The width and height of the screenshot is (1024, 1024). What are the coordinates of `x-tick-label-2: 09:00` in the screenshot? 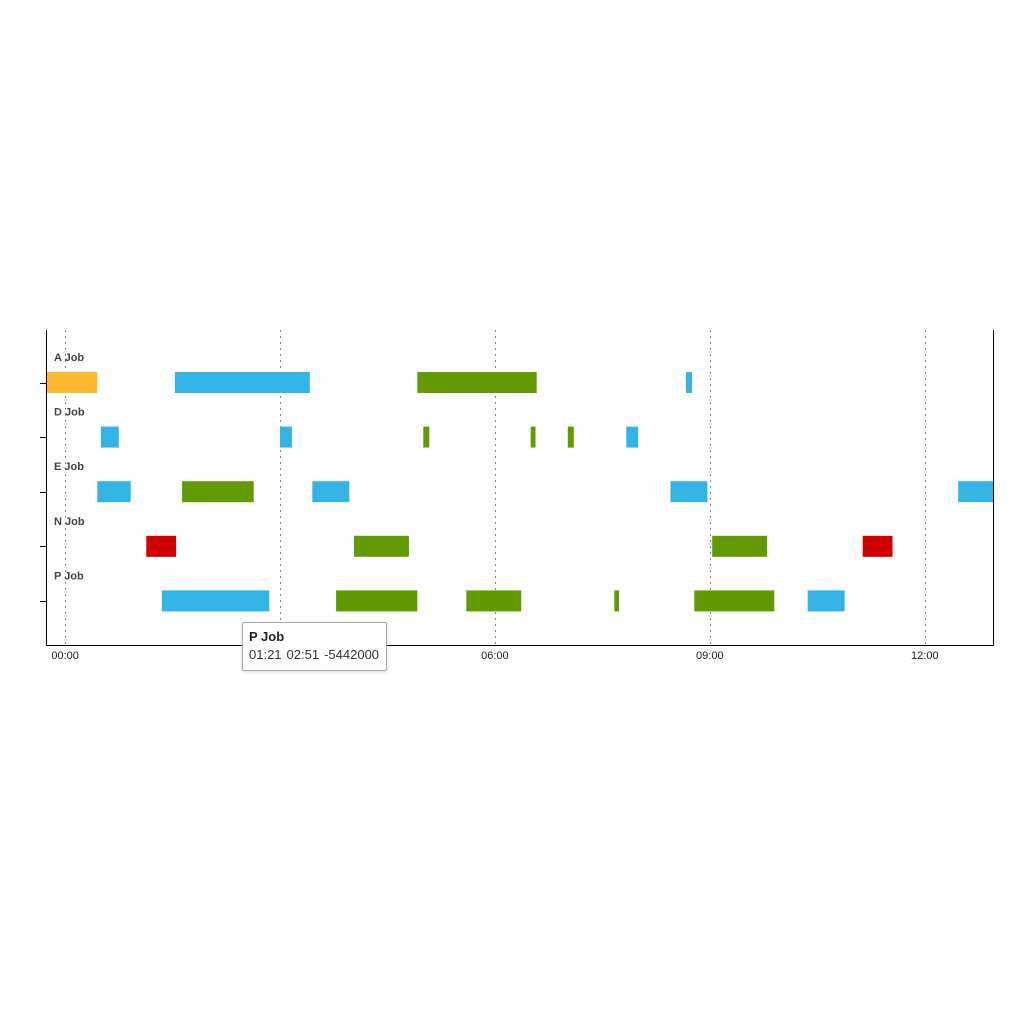 It's located at (710, 656).